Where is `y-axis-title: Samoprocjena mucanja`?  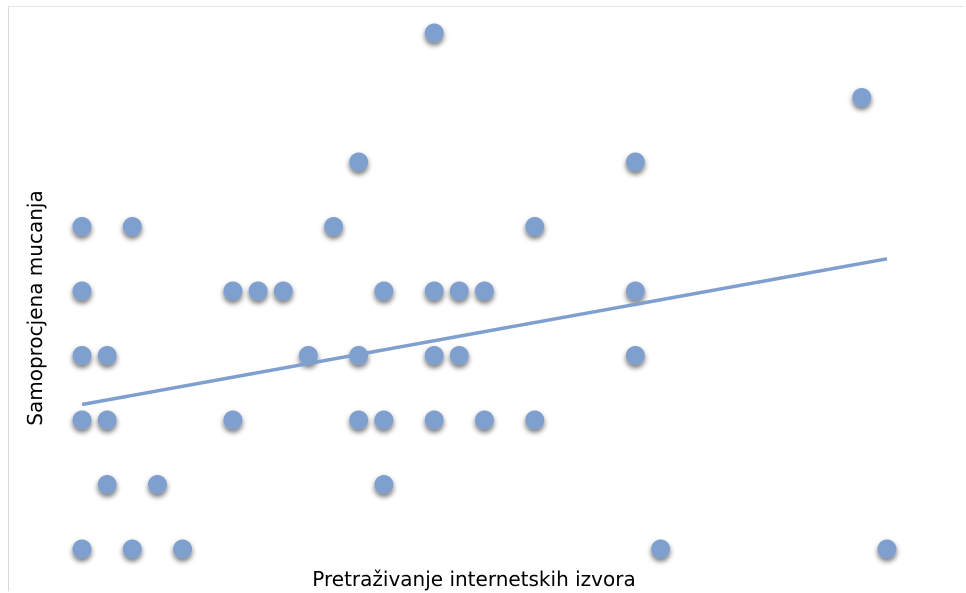 y-axis-title: Samoprocjena mucanja is located at coordinates (35, 307).